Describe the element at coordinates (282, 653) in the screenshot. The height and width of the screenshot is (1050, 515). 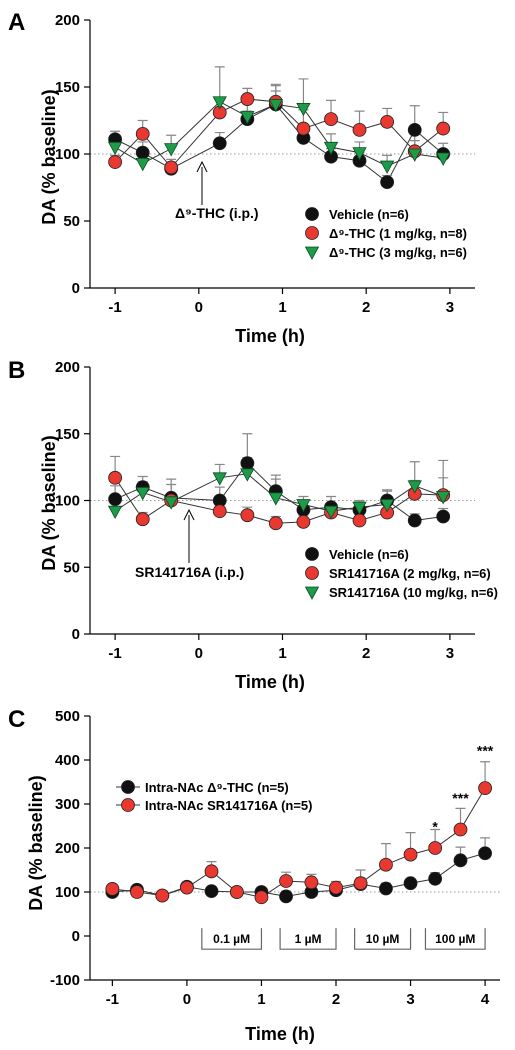
I see `panel-b-x-tick-label: 1` at that location.